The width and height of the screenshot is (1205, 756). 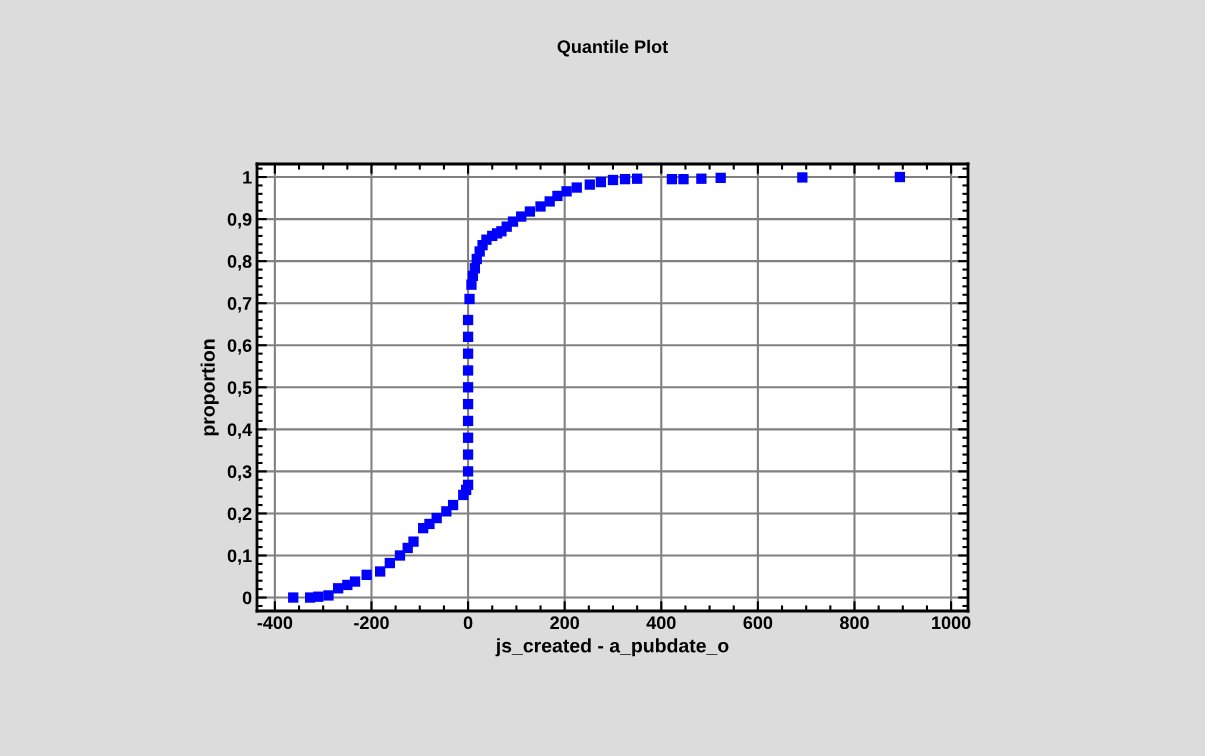 I want to click on x-axis-title: js_created - a_pubdate_o, so click(x=612, y=647).